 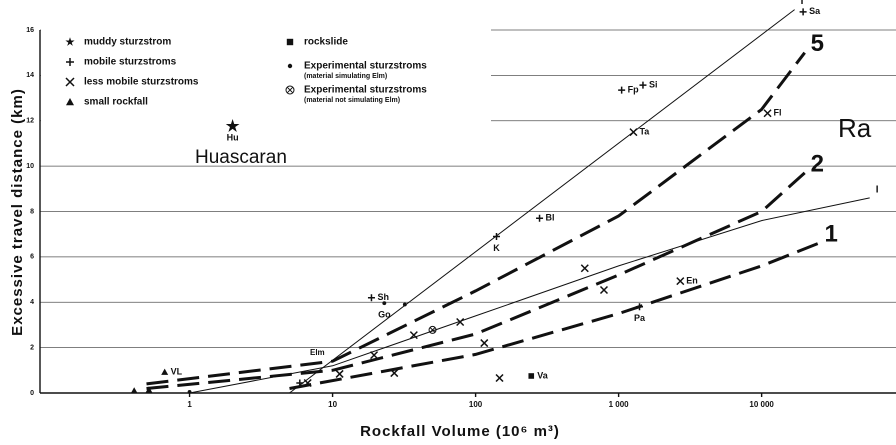 I want to click on y-tick-label: 16, so click(x=30, y=30).